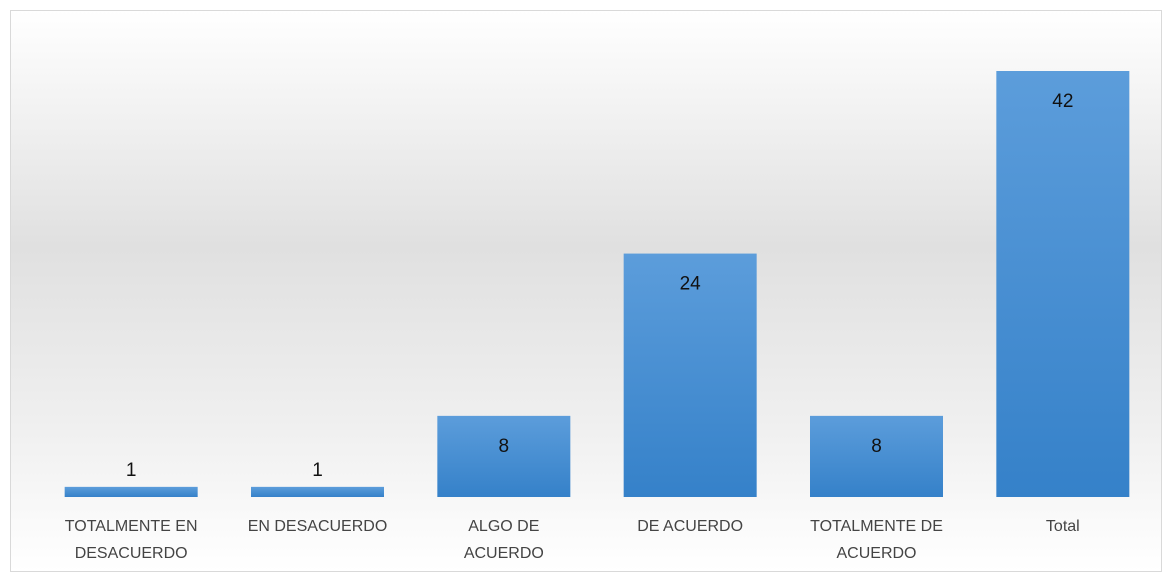 The width and height of the screenshot is (1172, 582). Describe the element at coordinates (690, 526) in the screenshot. I see `x-tick-label: DE ACUERDO` at that location.